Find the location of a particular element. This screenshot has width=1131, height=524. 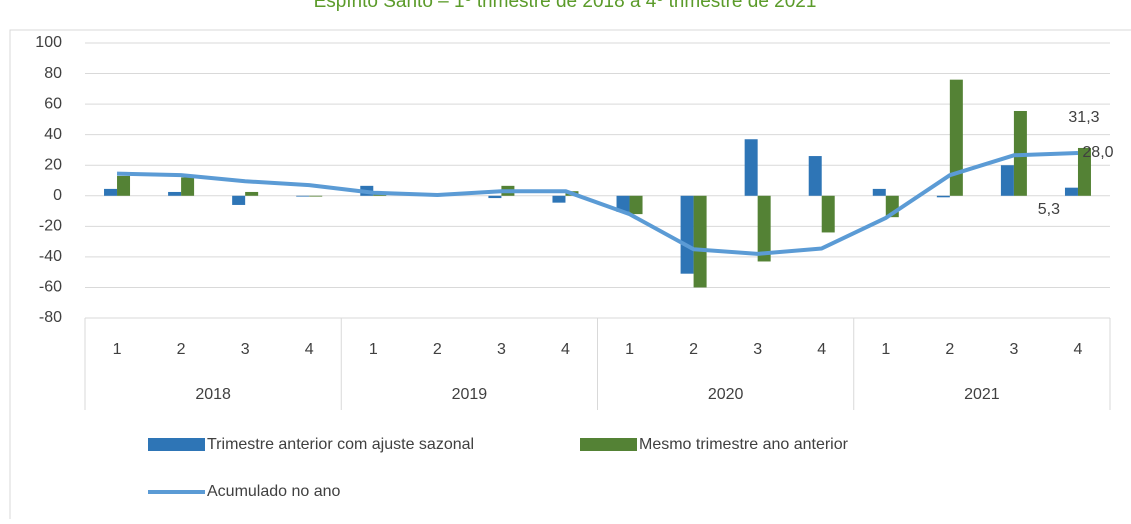

y-tick-label: 0 is located at coordinates (57, 195).